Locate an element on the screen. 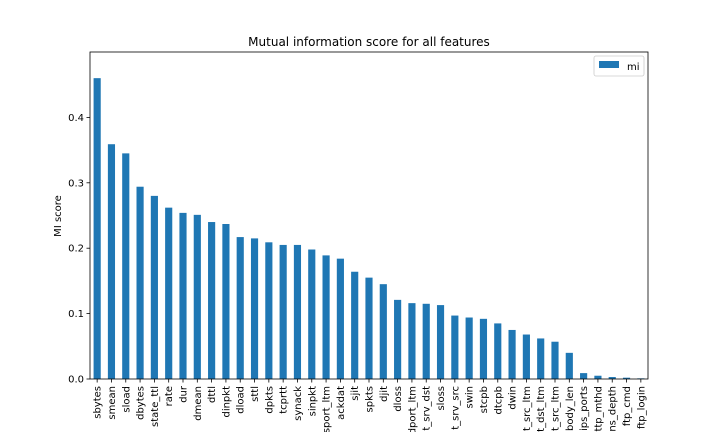 The height and width of the screenshot is (432, 720). x-tick-label: dwin is located at coordinates (513, 398).